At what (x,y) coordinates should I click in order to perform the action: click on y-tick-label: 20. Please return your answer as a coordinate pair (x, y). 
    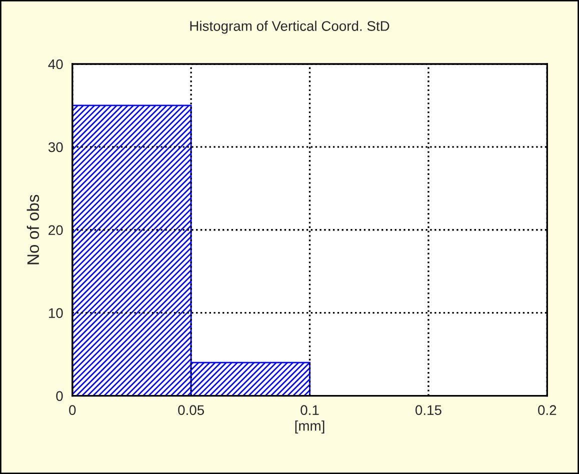
    Looking at the image, I should click on (55, 230).